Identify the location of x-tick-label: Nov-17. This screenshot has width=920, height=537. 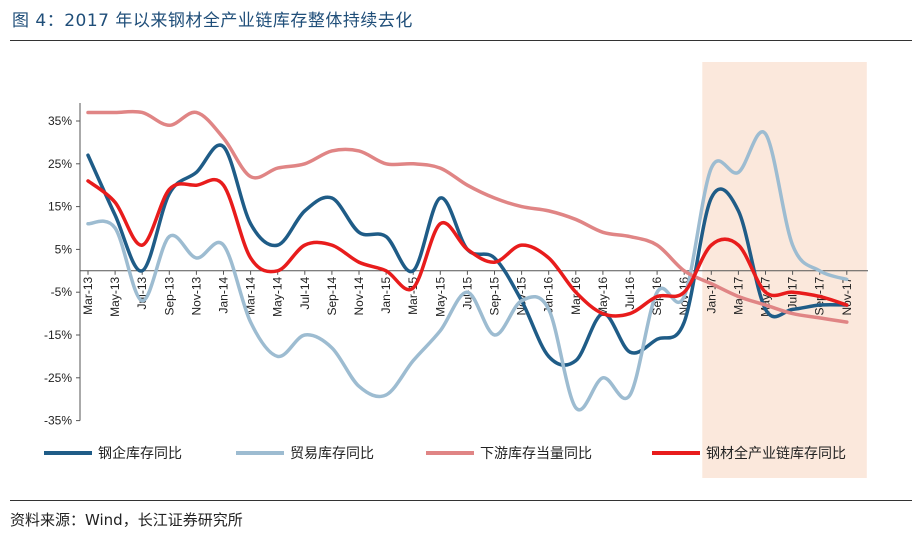
(847, 295).